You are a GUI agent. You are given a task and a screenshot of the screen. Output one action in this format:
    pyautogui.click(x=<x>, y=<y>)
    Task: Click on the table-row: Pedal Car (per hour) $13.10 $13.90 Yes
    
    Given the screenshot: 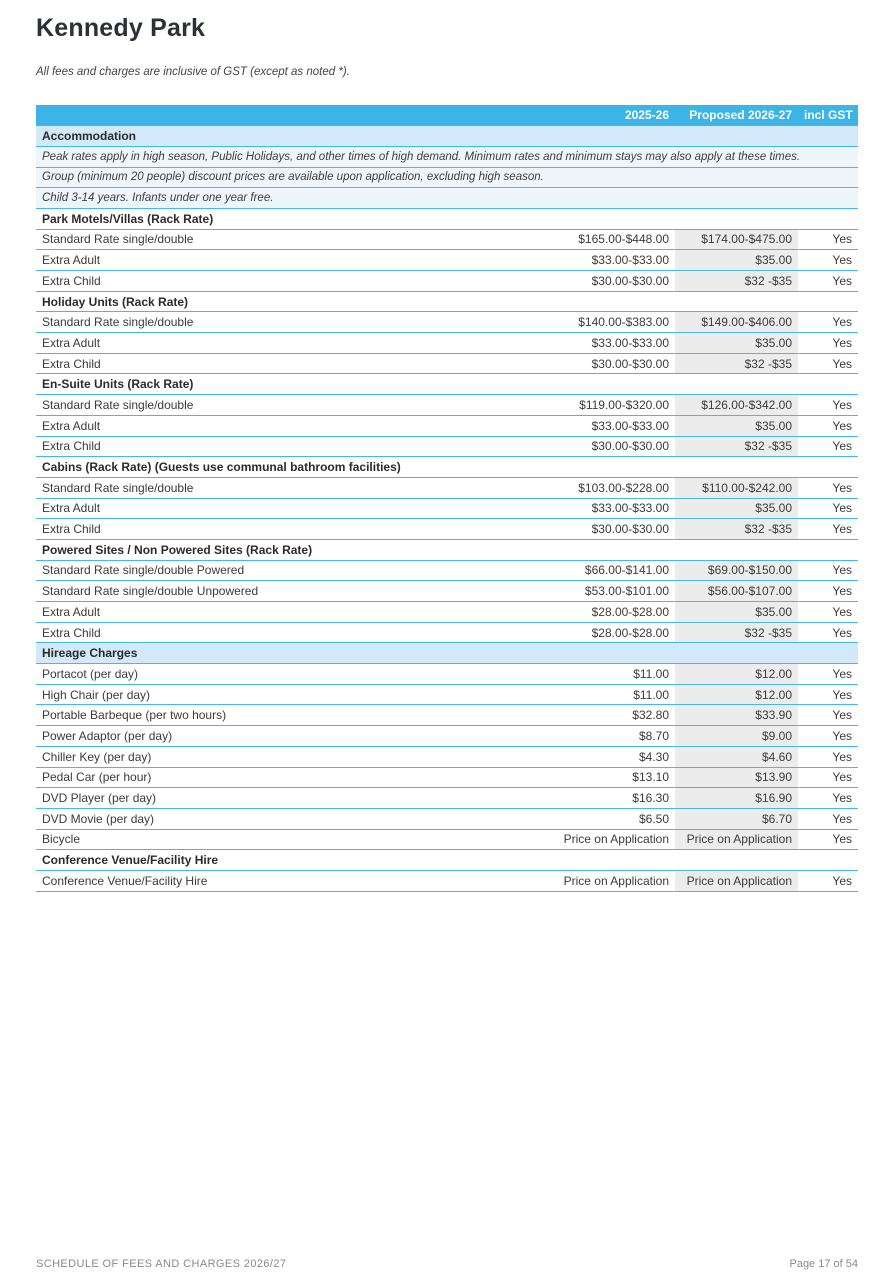 What is the action you would take?
    pyautogui.click(x=447, y=778)
    